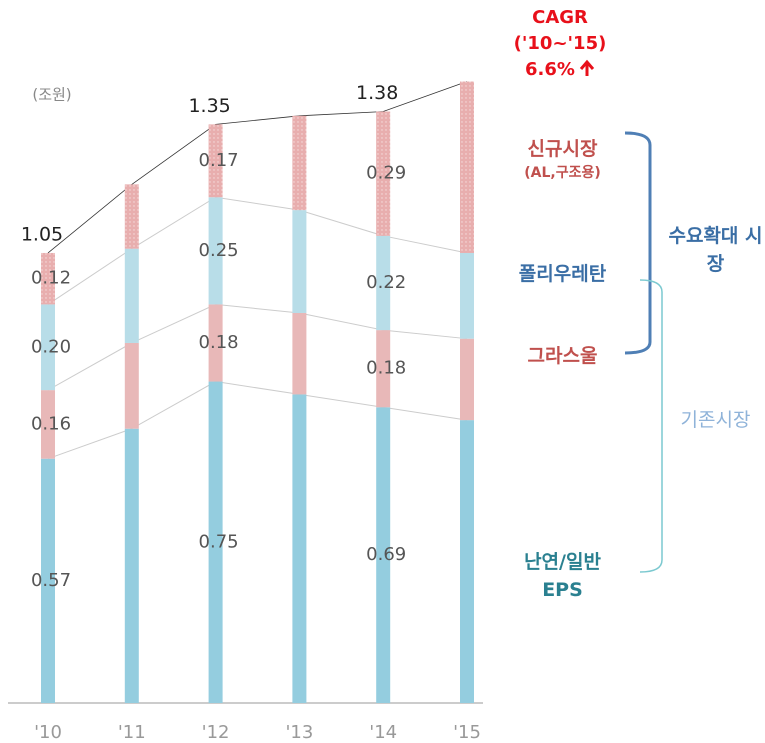 The width and height of the screenshot is (765, 743). Describe the element at coordinates (48, 732) in the screenshot. I see `x-tick-label: '10` at that location.